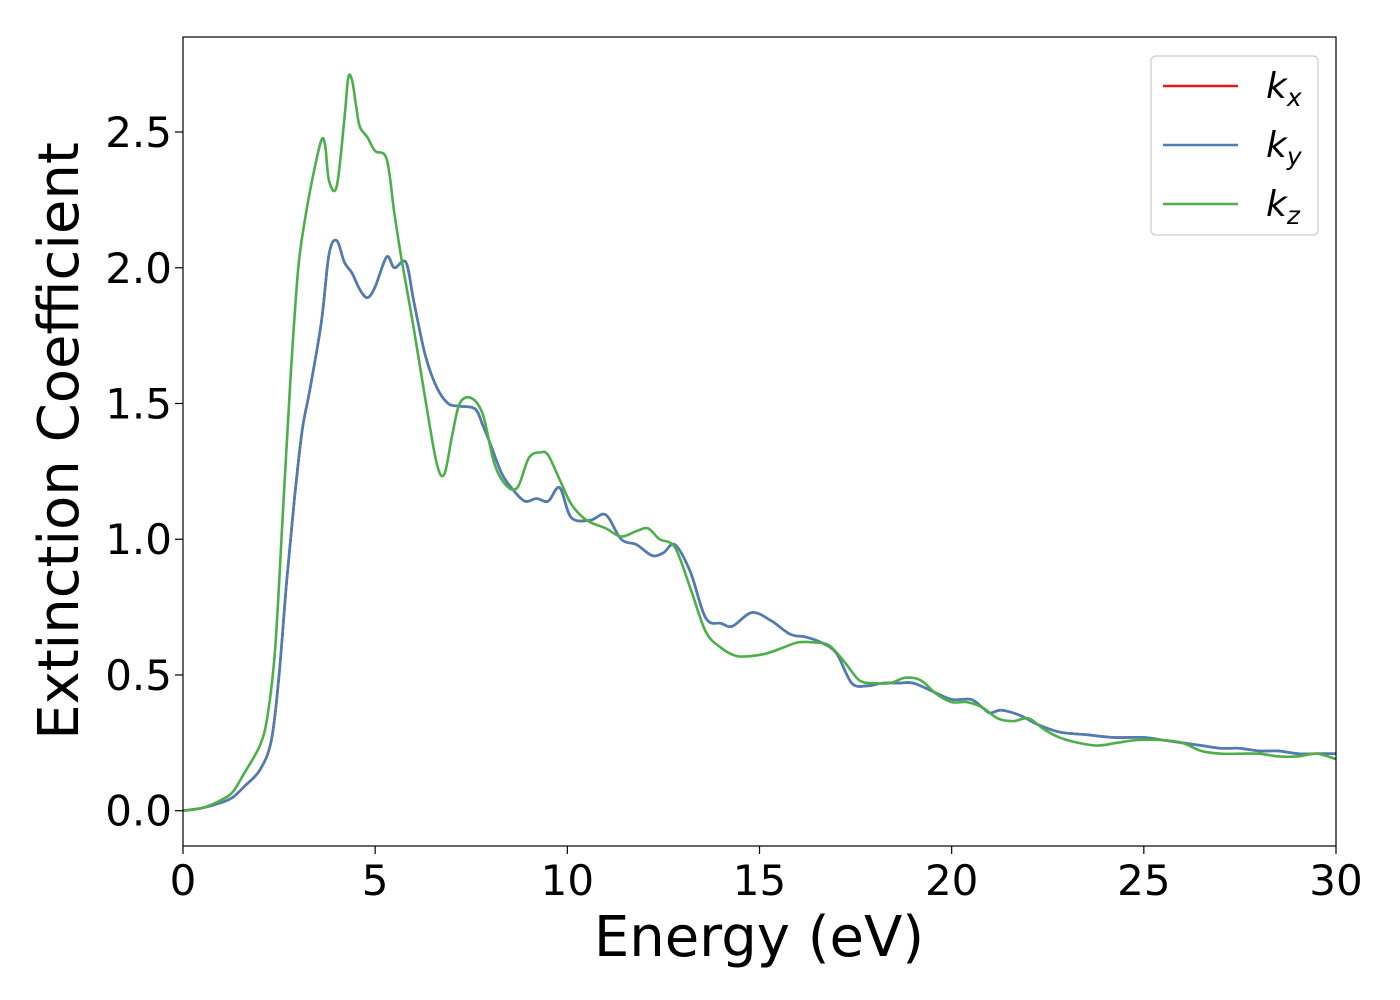  I want to click on y-tick-label: 0.5, so click(138, 675).